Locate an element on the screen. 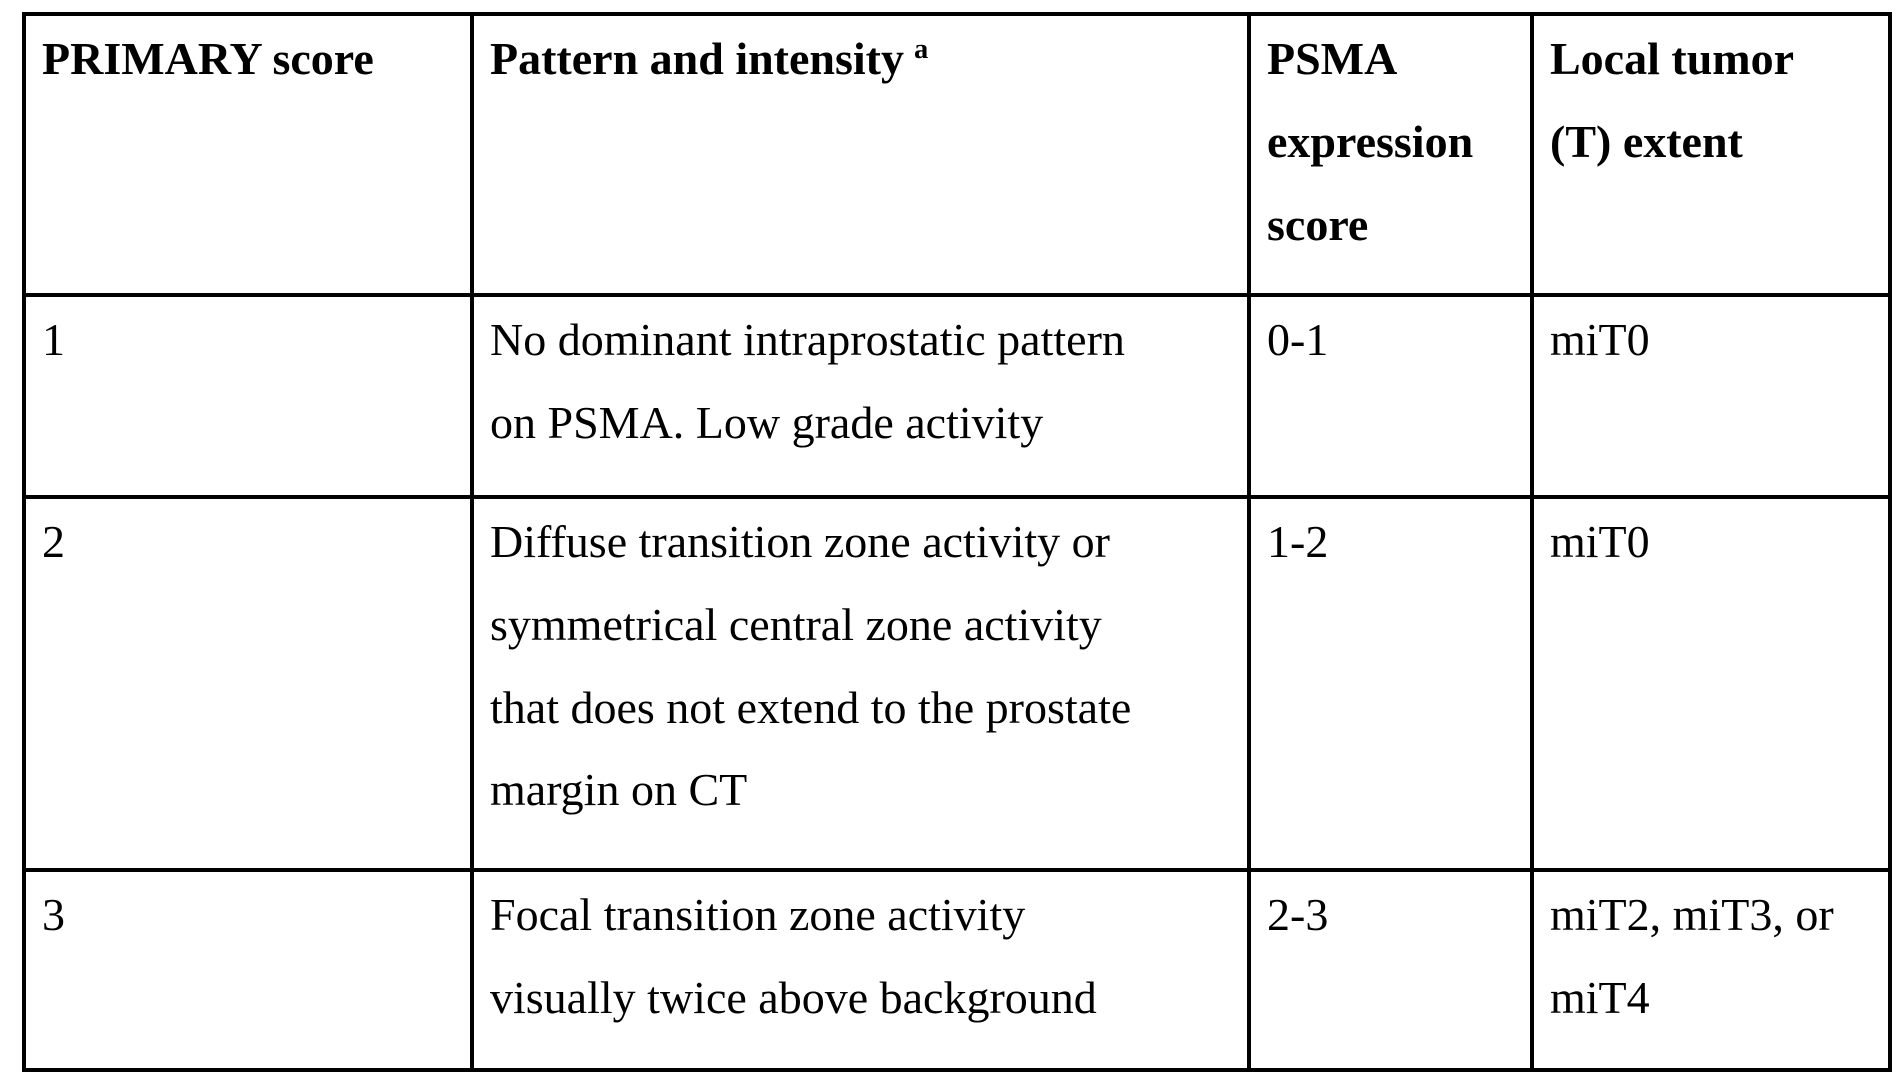  footnote-marker-a: a is located at coordinates (921, 49).